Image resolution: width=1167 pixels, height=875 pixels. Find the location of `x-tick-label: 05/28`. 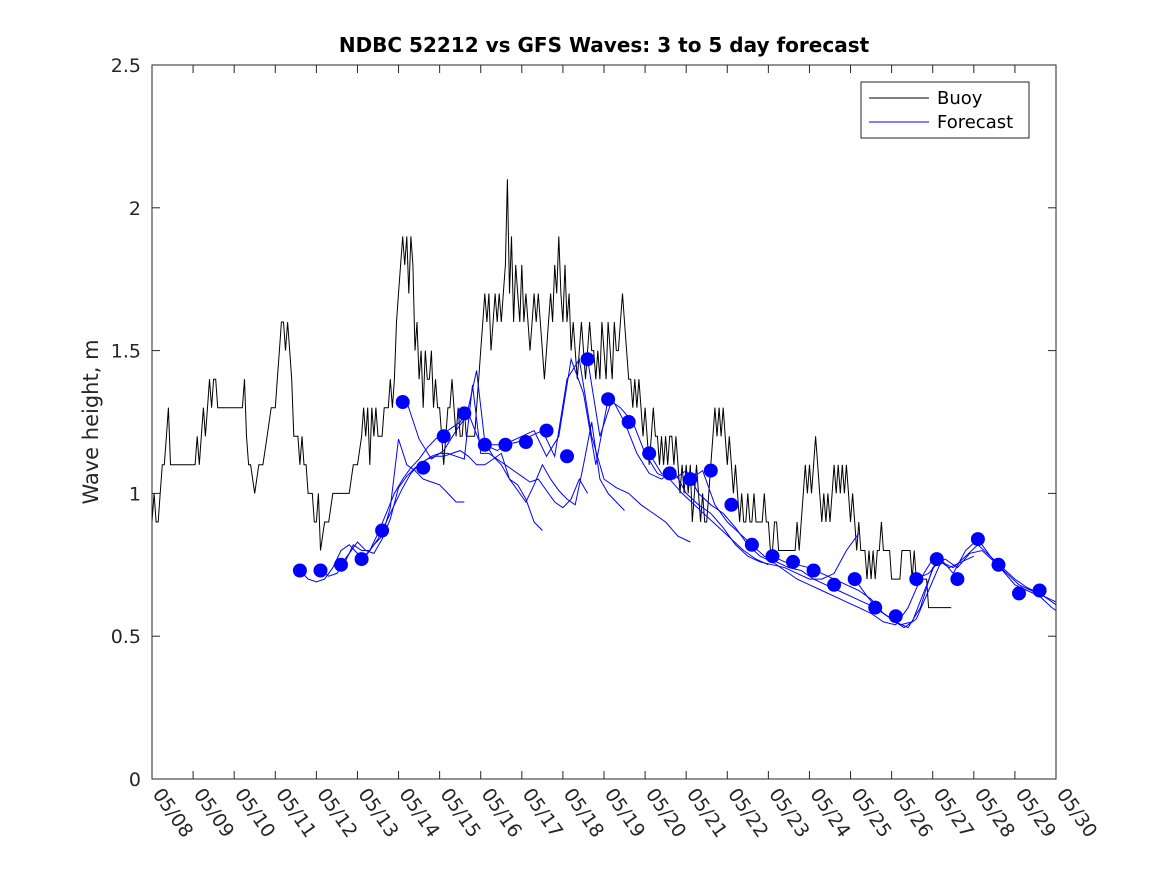

x-tick-label: 05/28 is located at coordinates (994, 812).